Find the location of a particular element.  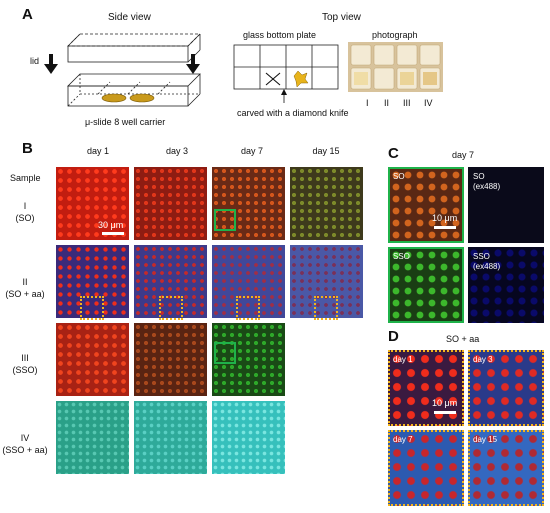

side-view-title: Side view is located at coordinates (129, 17).